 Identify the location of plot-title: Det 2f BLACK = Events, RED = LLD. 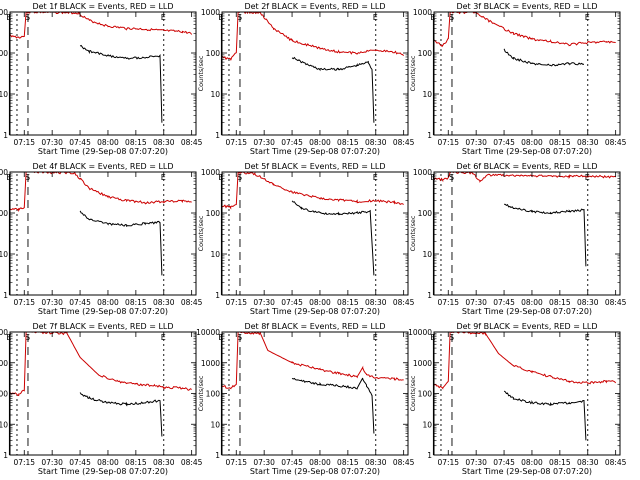
(314, 6).